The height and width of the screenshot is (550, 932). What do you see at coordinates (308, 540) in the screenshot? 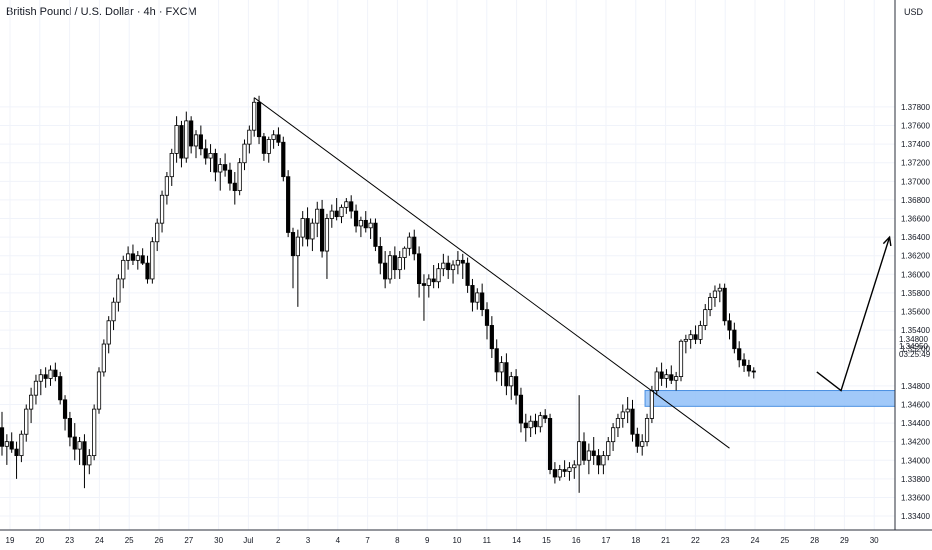
I see `time-tick-label: 3` at bounding box center [308, 540].